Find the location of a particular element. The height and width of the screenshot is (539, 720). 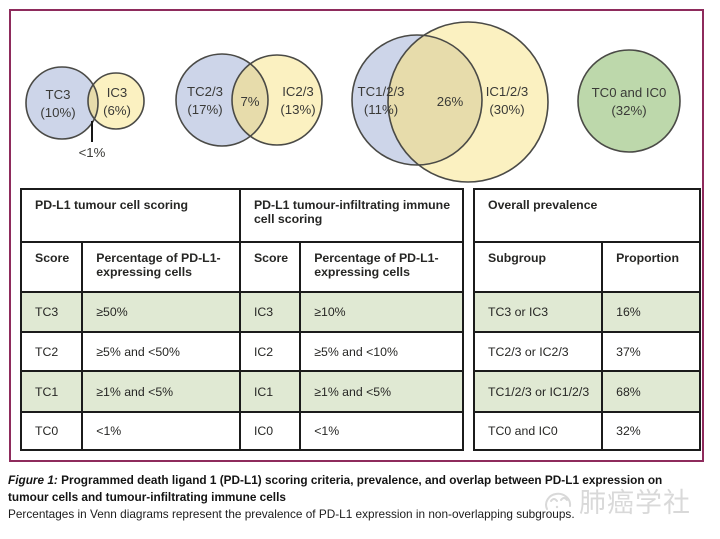

tc123-ic123-overlap-label: 26% is located at coordinates (450, 101).